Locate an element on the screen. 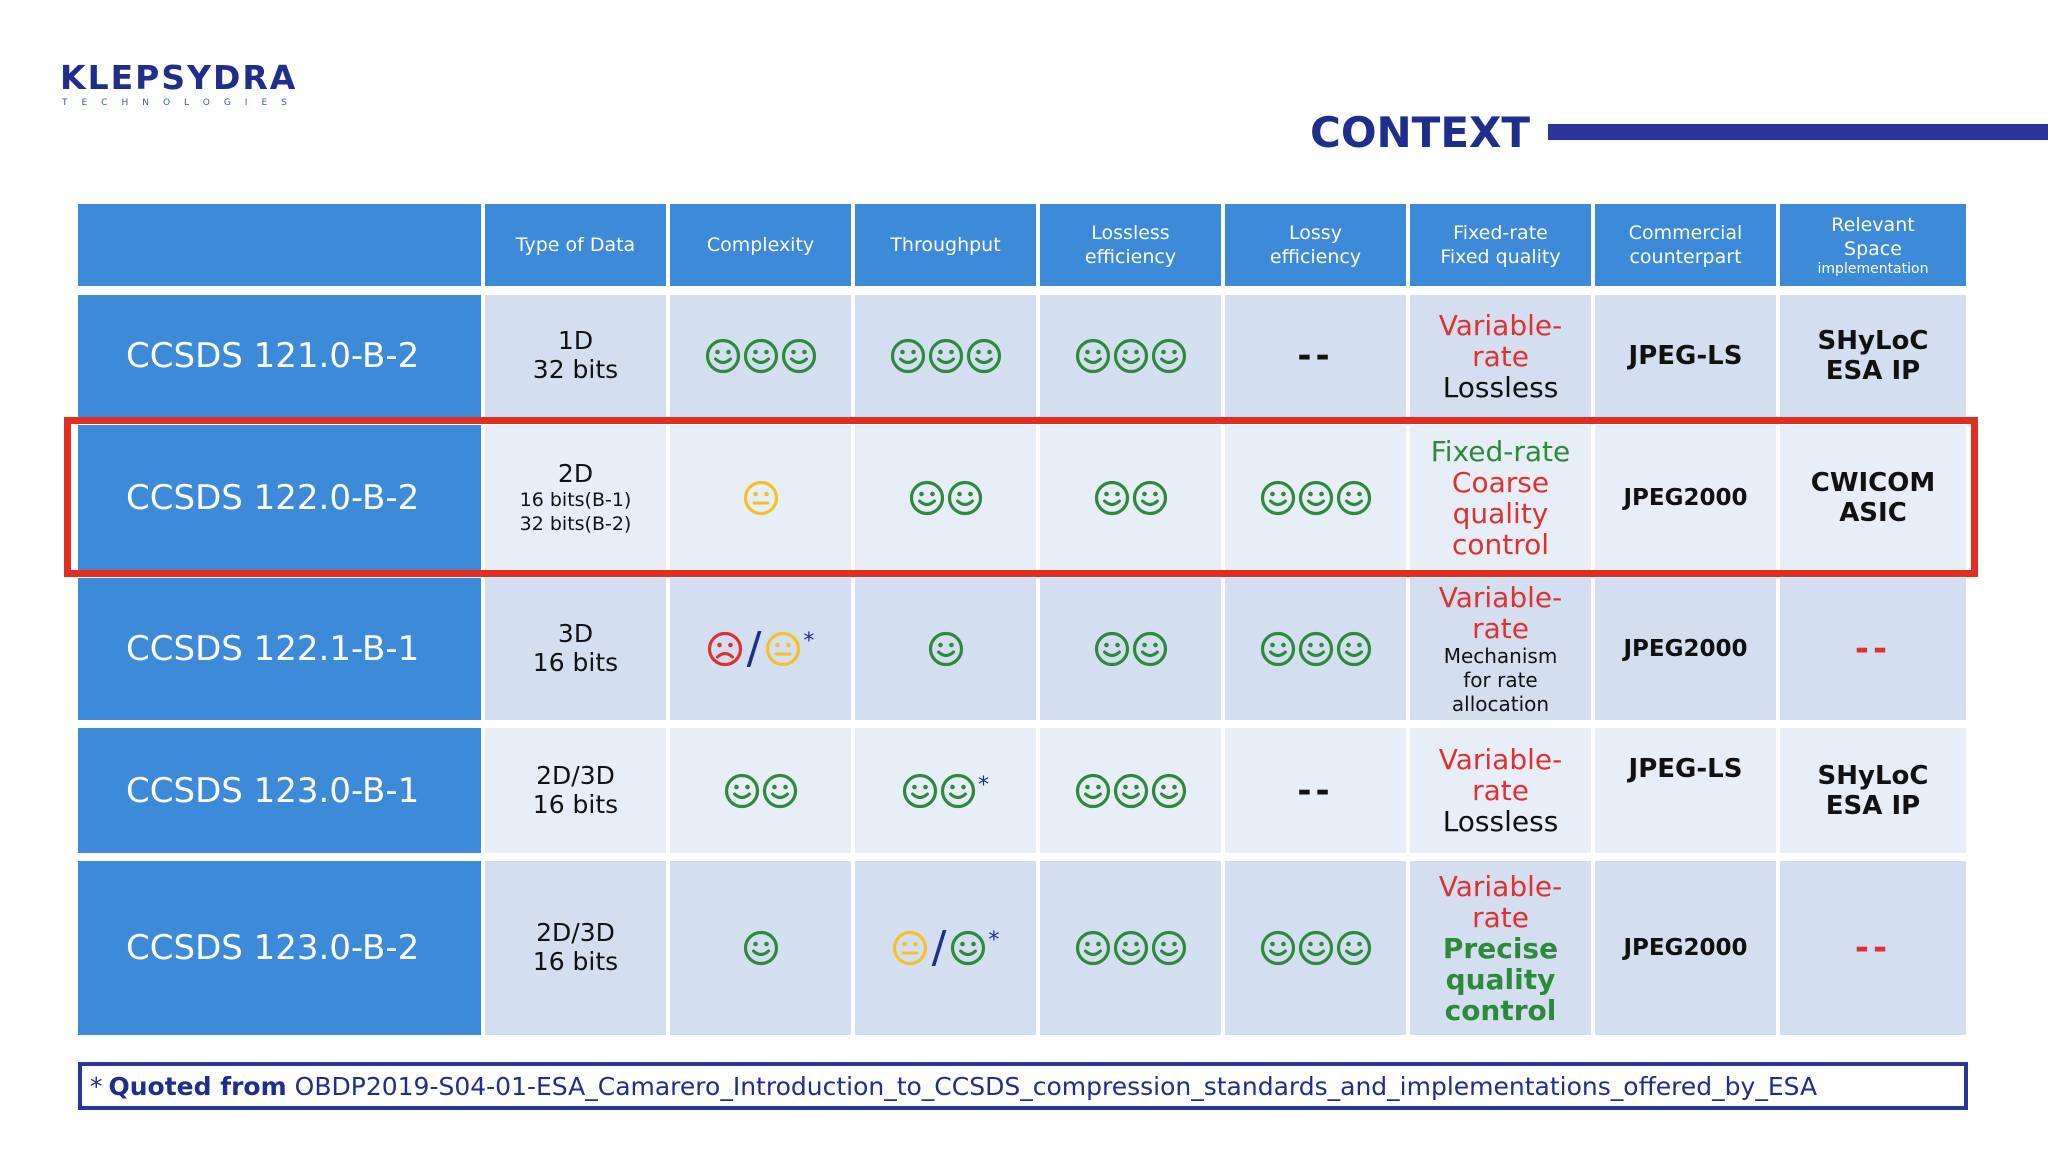 This screenshot has height=1152, width=2048. fixed-rate-text: Precise is located at coordinates (1500, 948).